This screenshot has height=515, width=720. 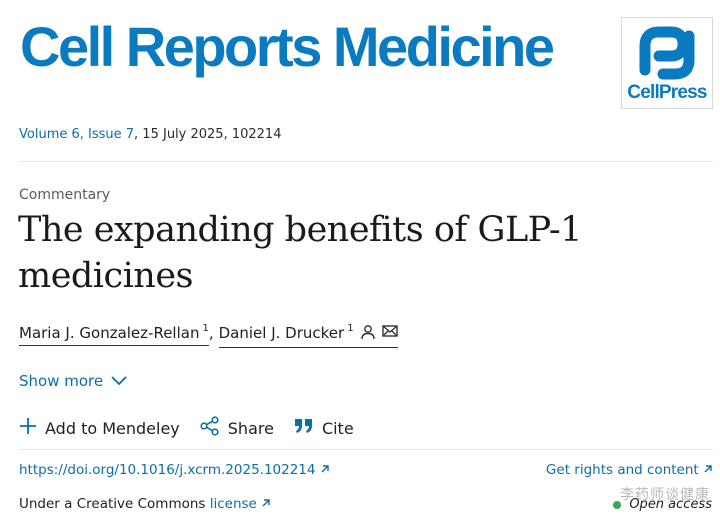 What do you see at coordinates (77, 134) in the screenshot?
I see `volume-issue-link: Volume 6, Issue 7` at bounding box center [77, 134].